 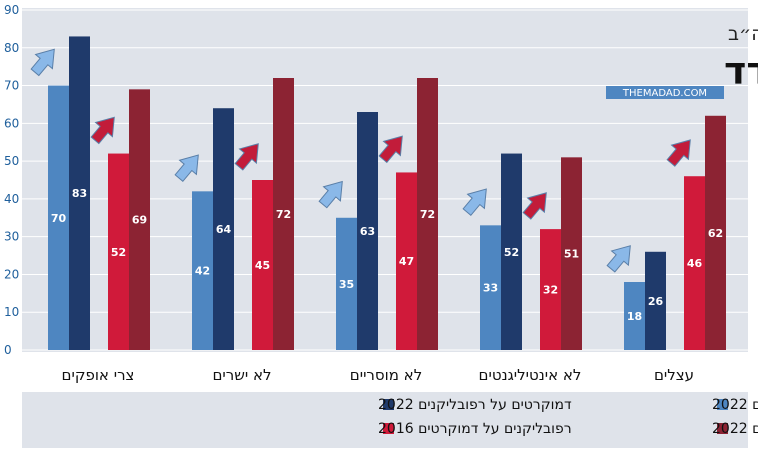 I want to click on logo-url: THEMADAD.COM, so click(x=664, y=93).